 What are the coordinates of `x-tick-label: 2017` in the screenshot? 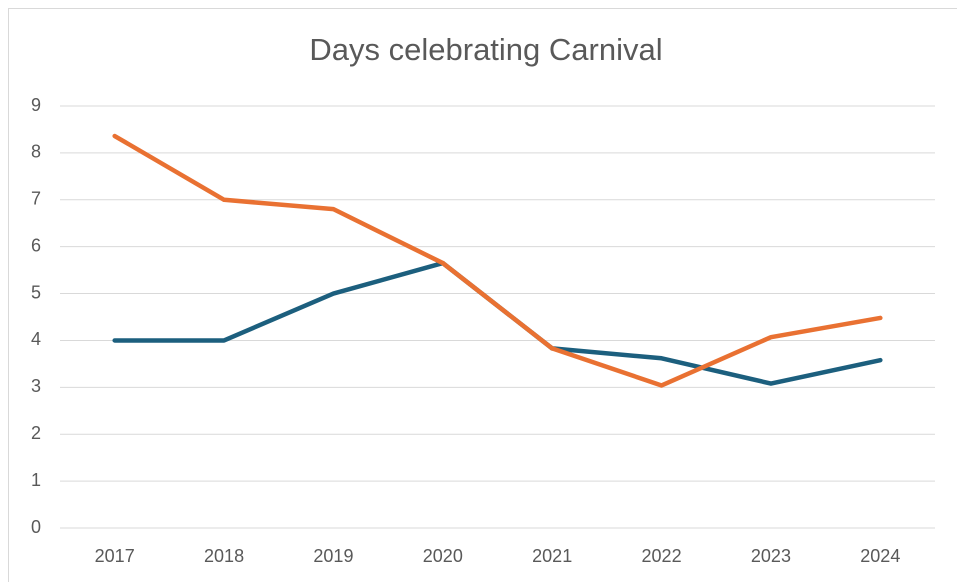 It's located at (115, 556).